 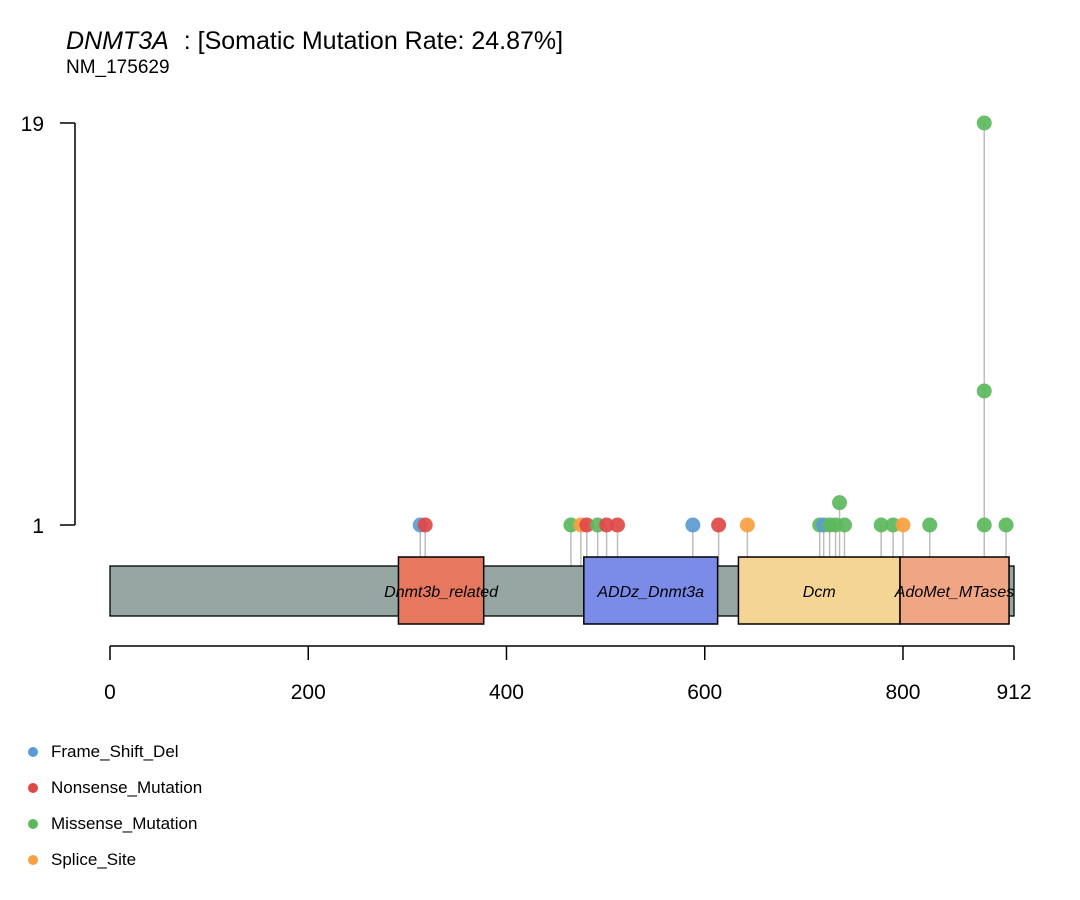 What do you see at coordinates (308, 692) in the screenshot?
I see `x-tick-label: 200` at bounding box center [308, 692].